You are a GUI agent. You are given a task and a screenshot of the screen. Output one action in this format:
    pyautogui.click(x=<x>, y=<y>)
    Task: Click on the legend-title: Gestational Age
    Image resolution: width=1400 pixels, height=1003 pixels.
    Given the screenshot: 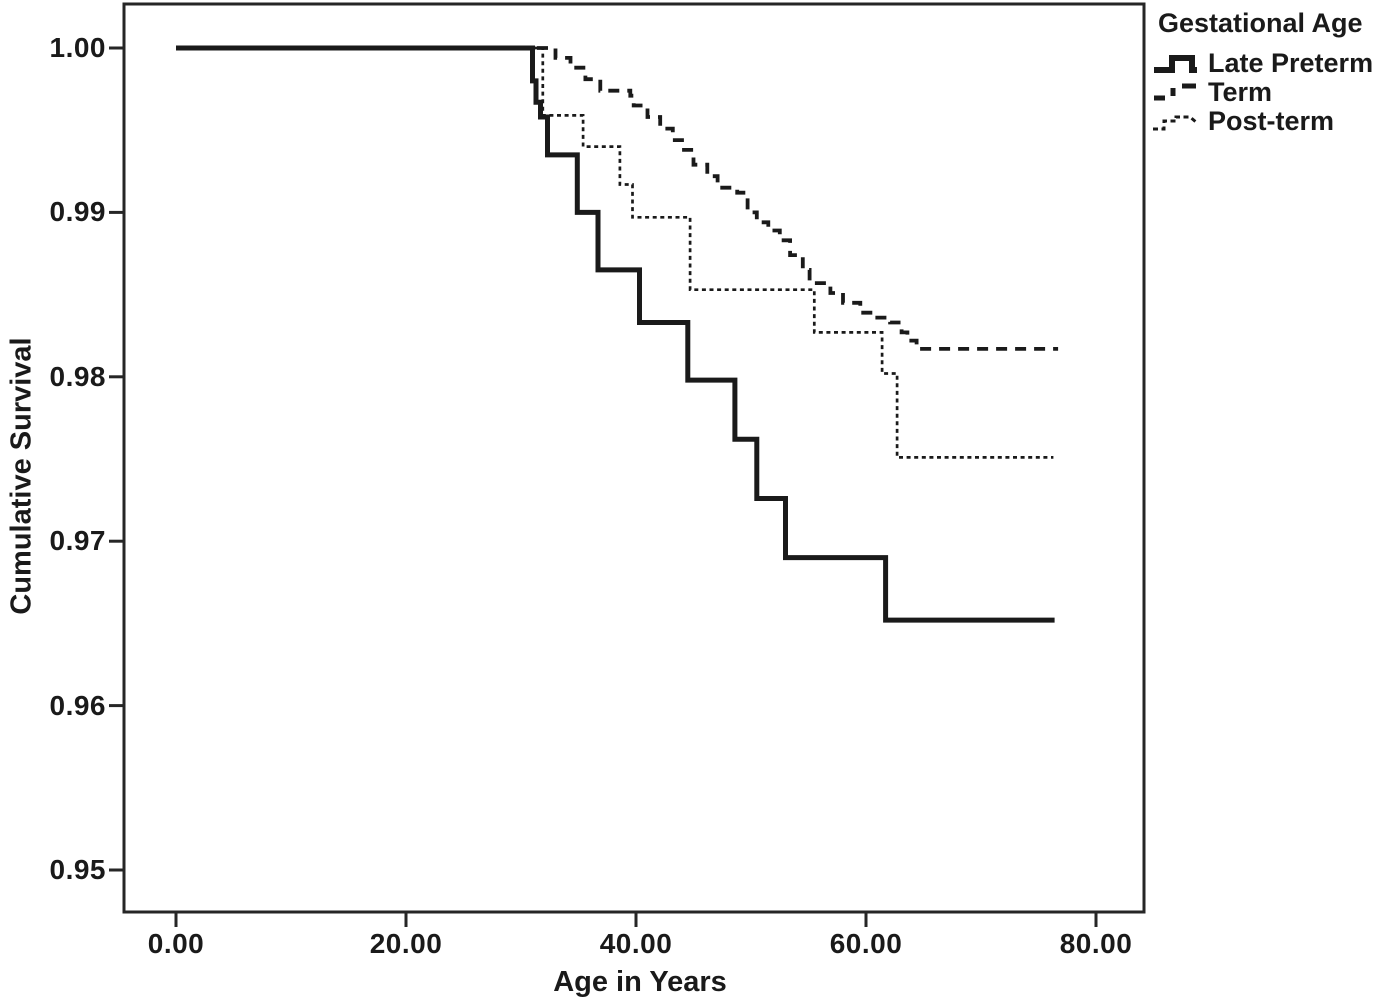 What is the action you would take?
    pyautogui.click(x=1260, y=23)
    